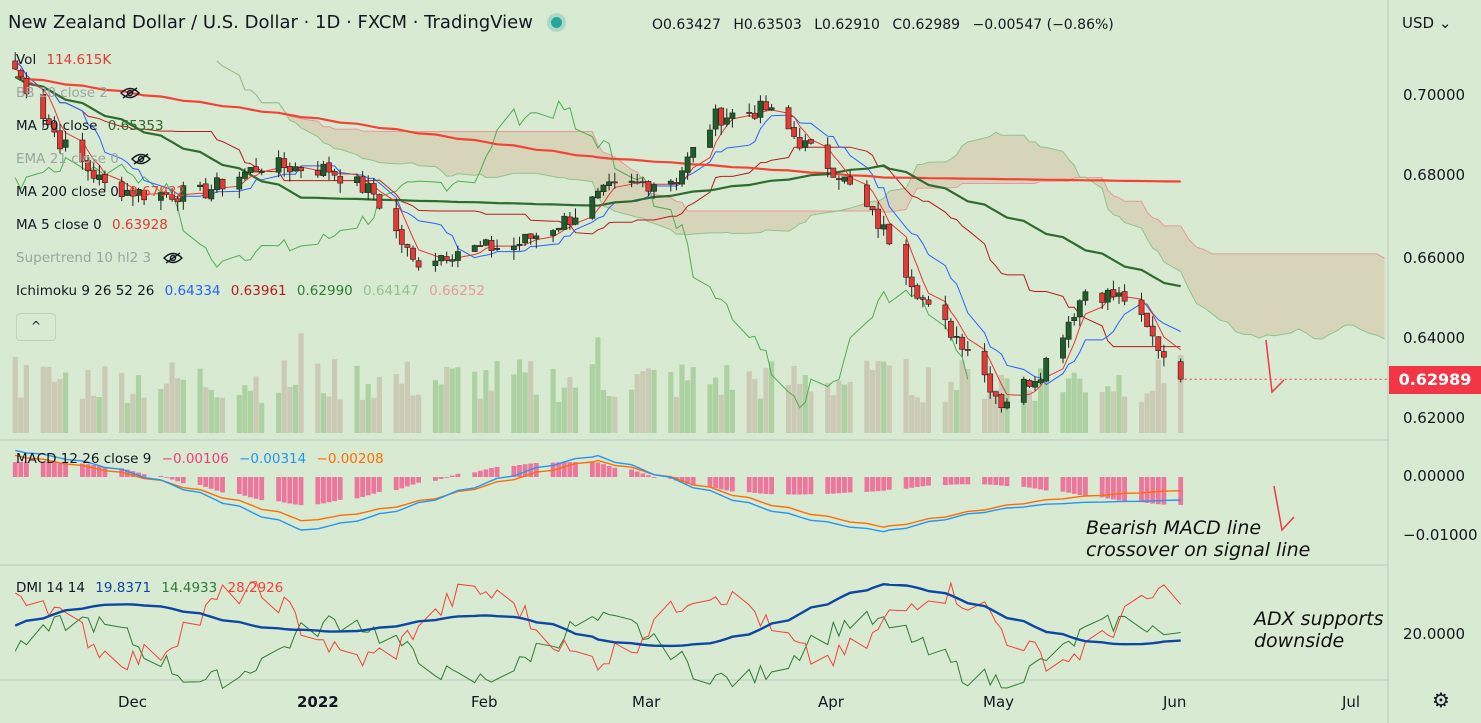  What do you see at coordinates (1435, 380) in the screenshot?
I see `last-price-tag: 0.62989` at bounding box center [1435, 380].